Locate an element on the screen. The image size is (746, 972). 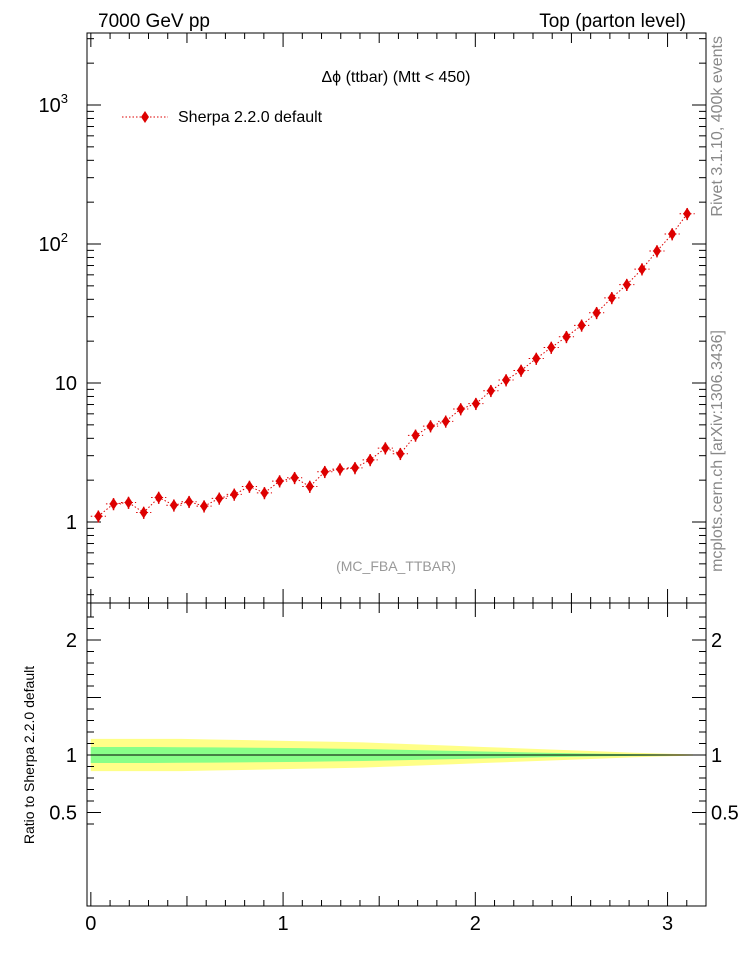
x-tick-label: 1 is located at coordinates (283, 924).